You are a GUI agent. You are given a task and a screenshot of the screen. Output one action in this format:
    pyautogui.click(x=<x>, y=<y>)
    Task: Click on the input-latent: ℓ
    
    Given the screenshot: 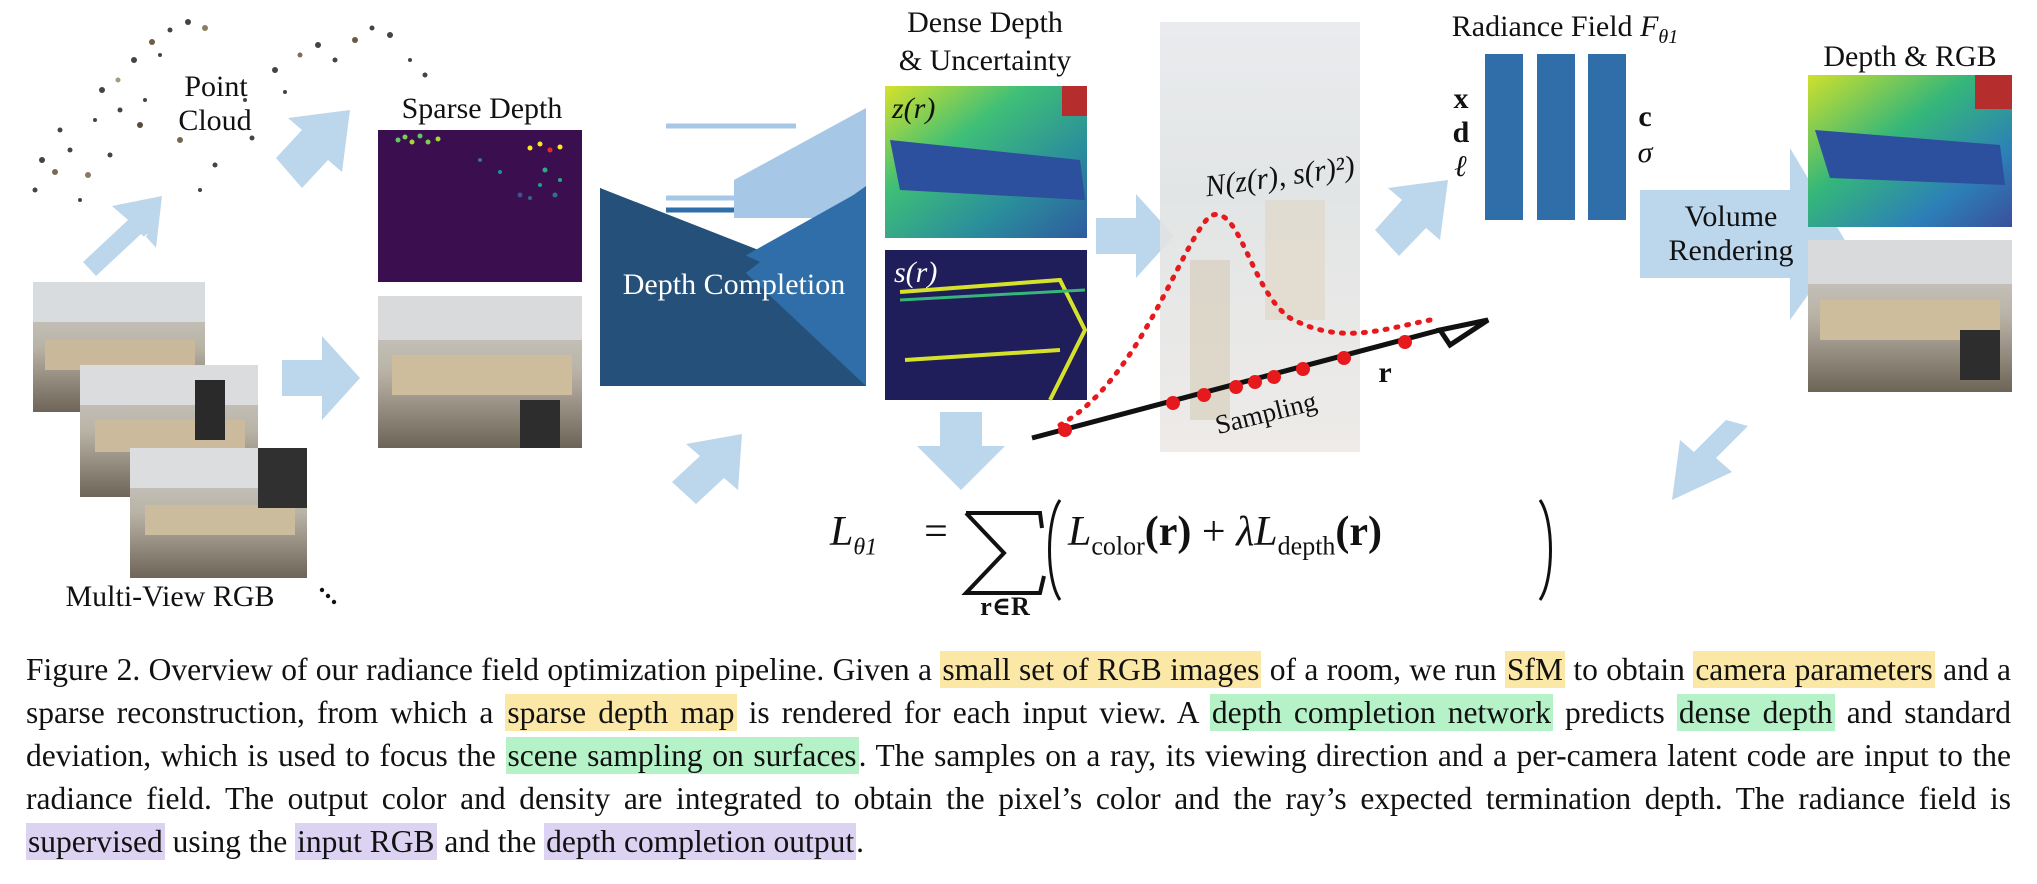 What is the action you would take?
    pyautogui.click(x=1461, y=166)
    